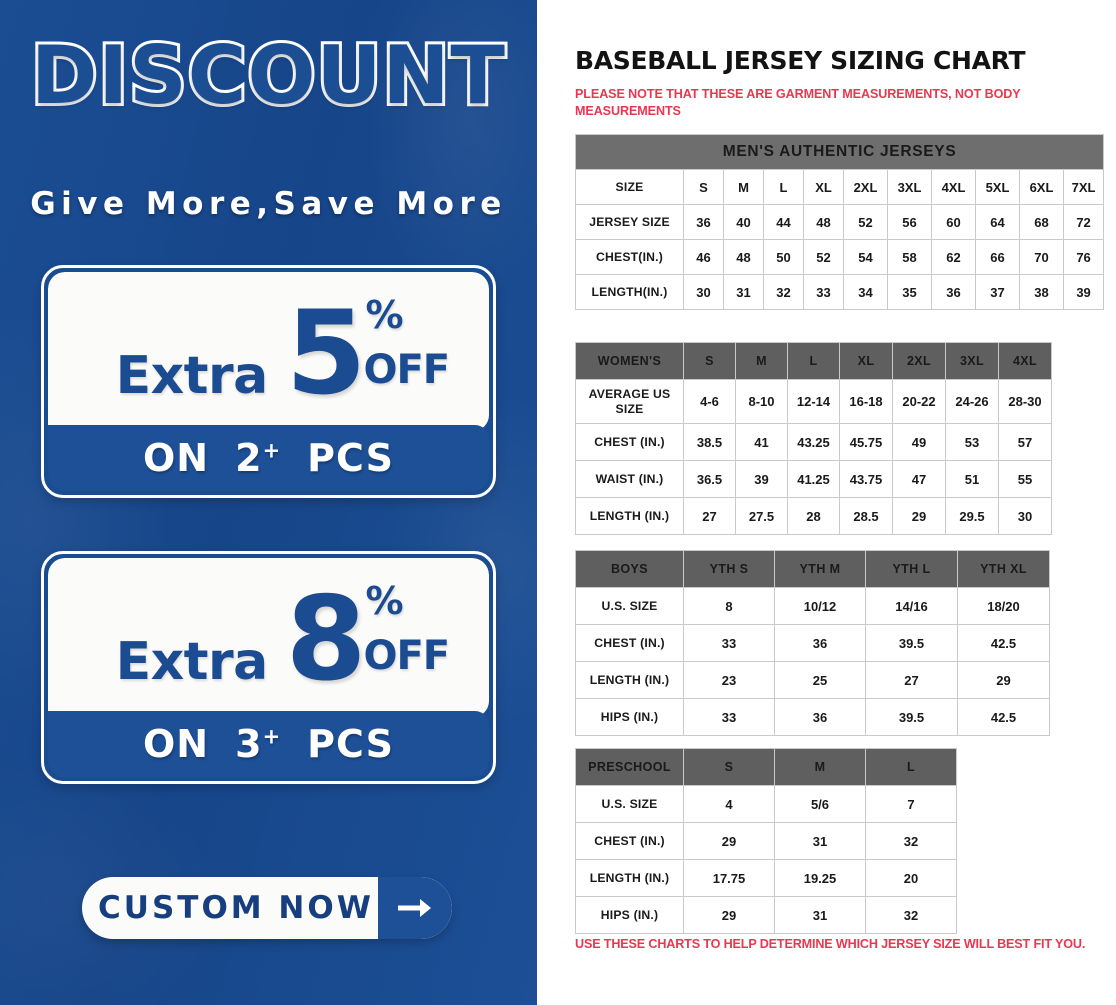  I want to click on cell: 42.5, so click(1003, 717).